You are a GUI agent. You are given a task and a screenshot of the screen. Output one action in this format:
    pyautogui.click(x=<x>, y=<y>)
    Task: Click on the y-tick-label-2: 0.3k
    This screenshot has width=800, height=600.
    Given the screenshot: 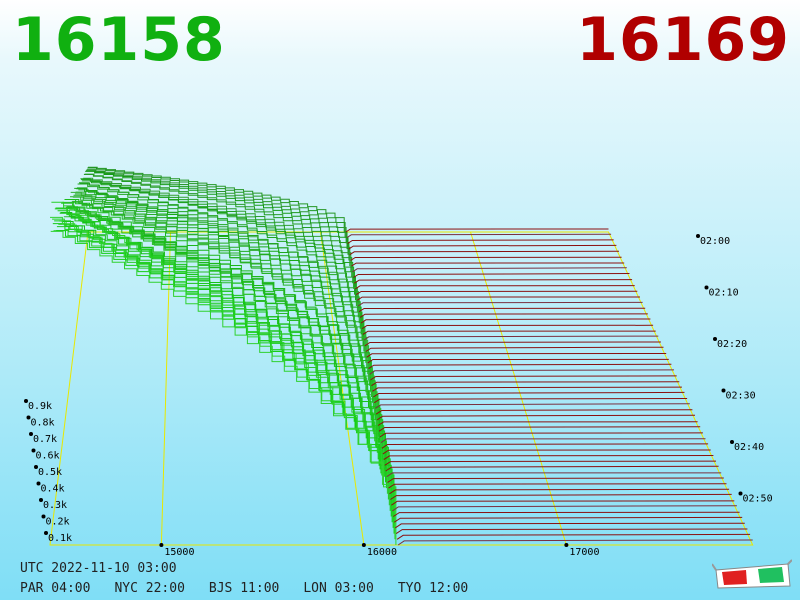 What is the action you would take?
    pyautogui.click(x=55, y=505)
    